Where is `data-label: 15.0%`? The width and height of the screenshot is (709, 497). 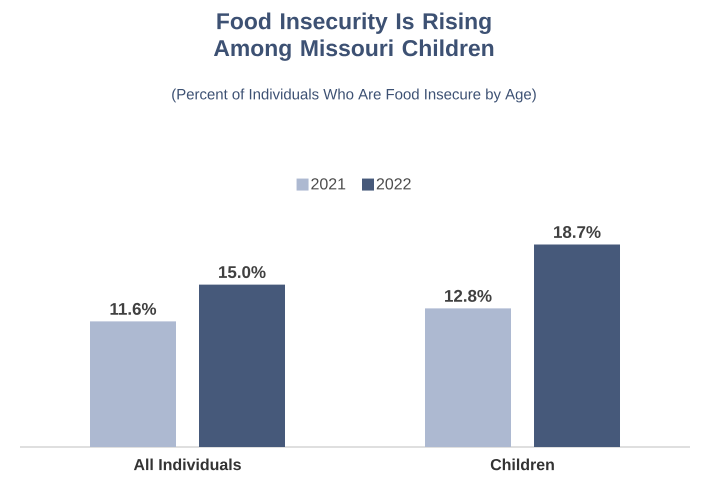
data-label: 15.0% is located at coordinates (242, 272).